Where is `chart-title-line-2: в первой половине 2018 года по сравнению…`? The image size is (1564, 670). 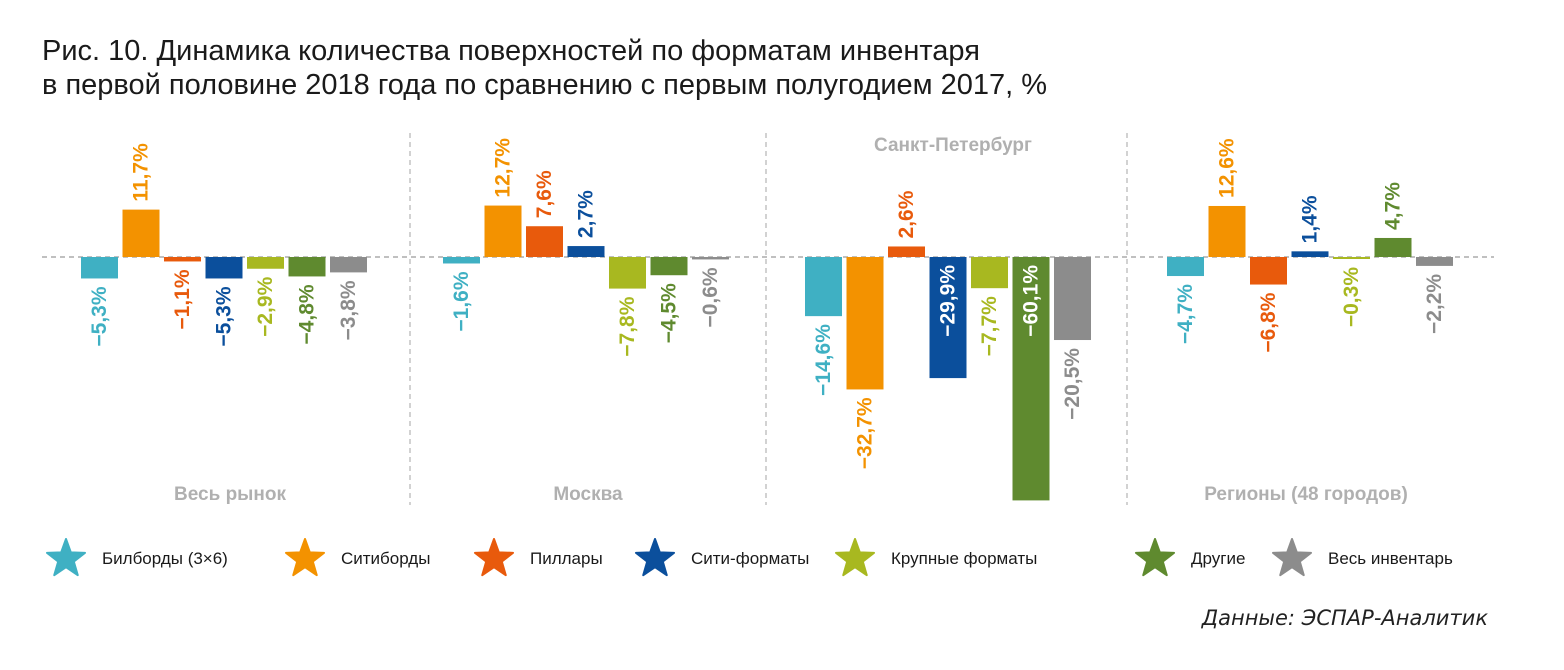 chart-title-line-2: в первой половине 2018 года по сравнению… is located at coordinates (545, 85).